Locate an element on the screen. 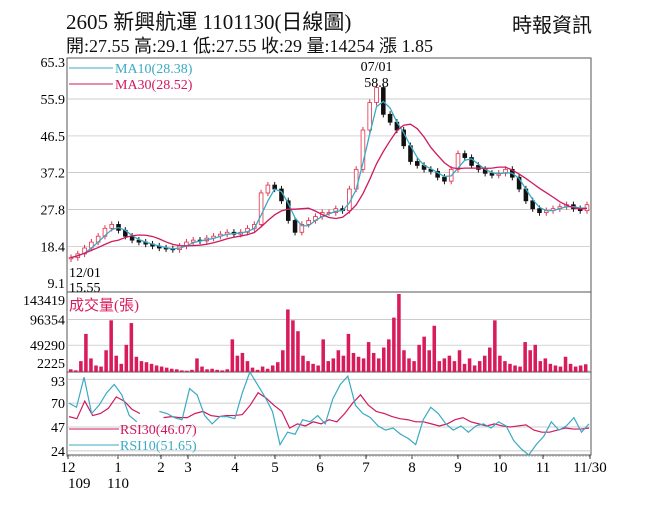  volume-tick-label: 2225 is located at coordinates (51, 364).